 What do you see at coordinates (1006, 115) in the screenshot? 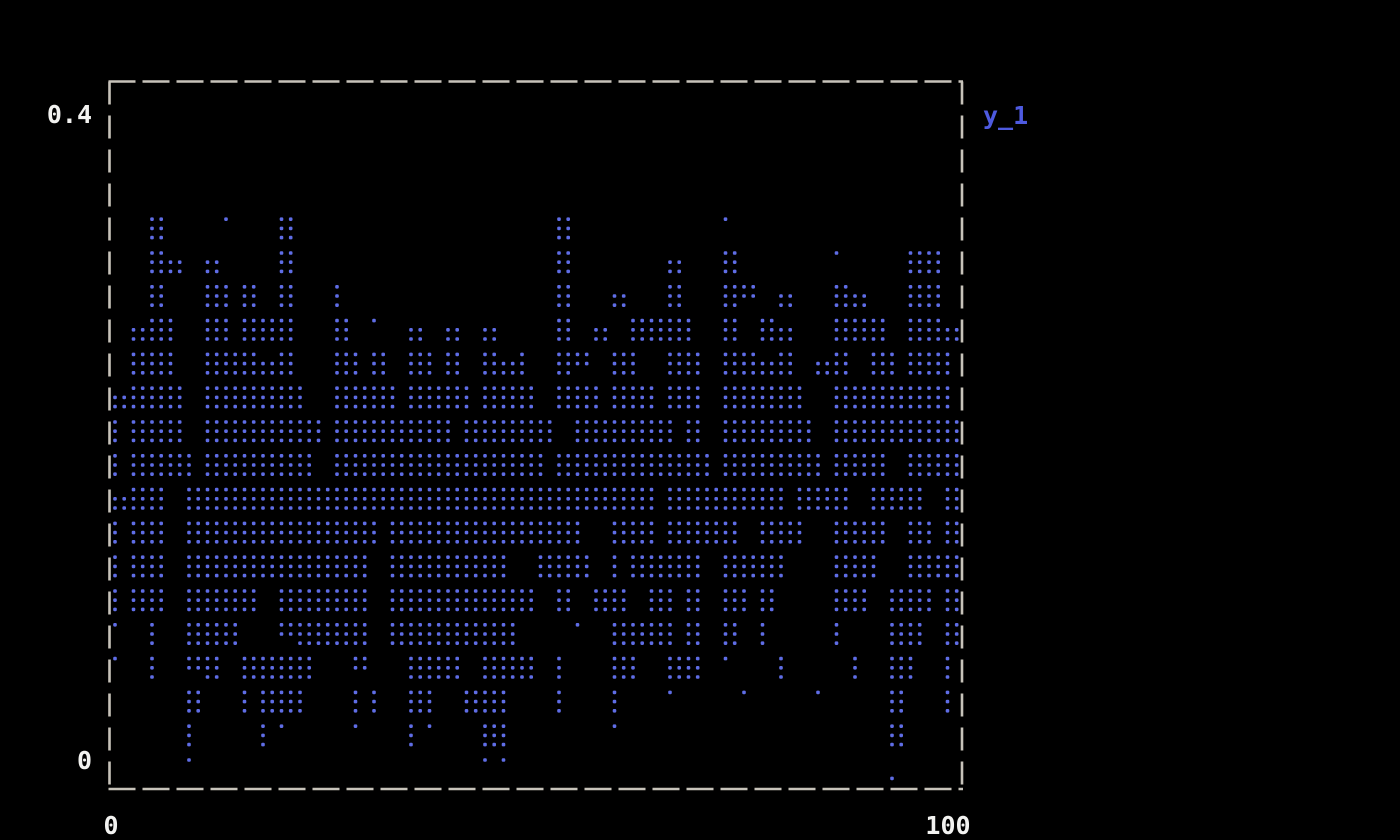
I see `legend-label: y_1` at bounding box center [1006, 115].